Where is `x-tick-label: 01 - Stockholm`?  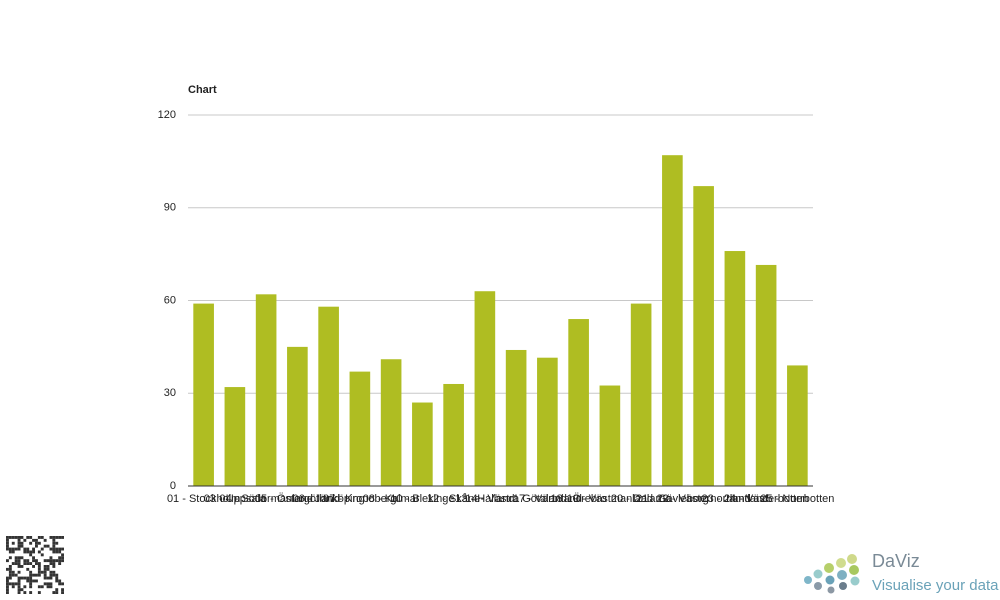 x-tick-label: 01 - Stockholm is located at coordinates (203, 499).